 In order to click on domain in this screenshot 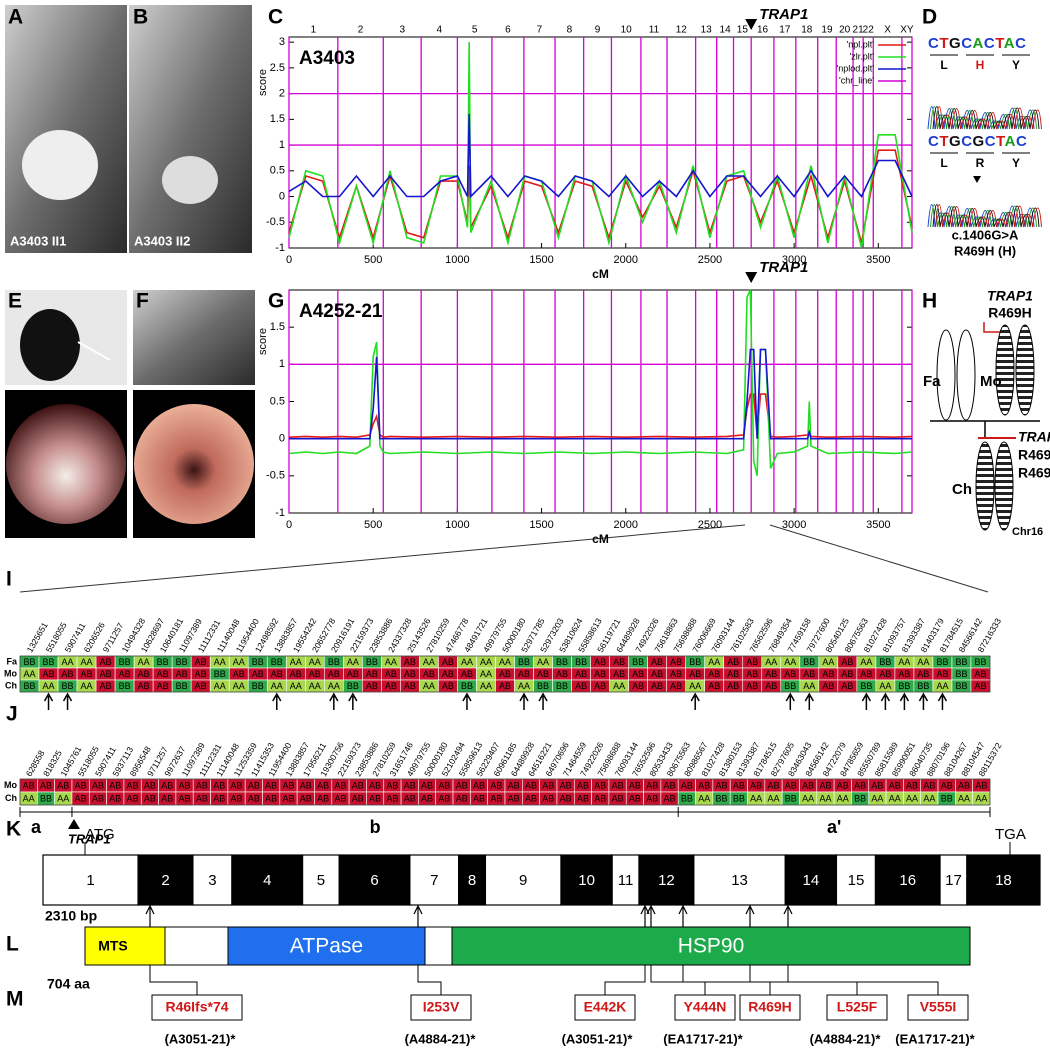, I will do `click(125, 946)`.